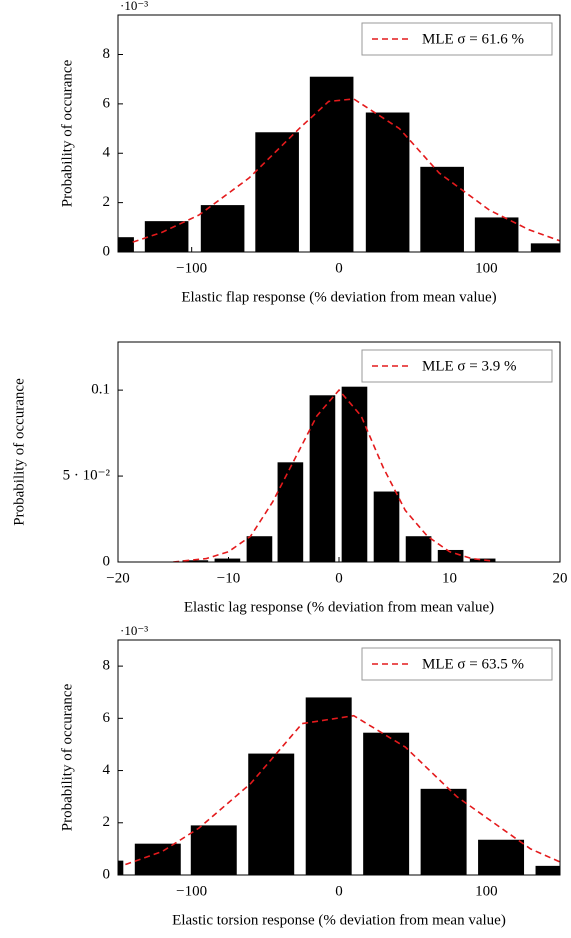 The image size is (571, 938). Describe the element at coordinates (228, 578) in the screenshot. I see `x-tick-label: −10` at that location.